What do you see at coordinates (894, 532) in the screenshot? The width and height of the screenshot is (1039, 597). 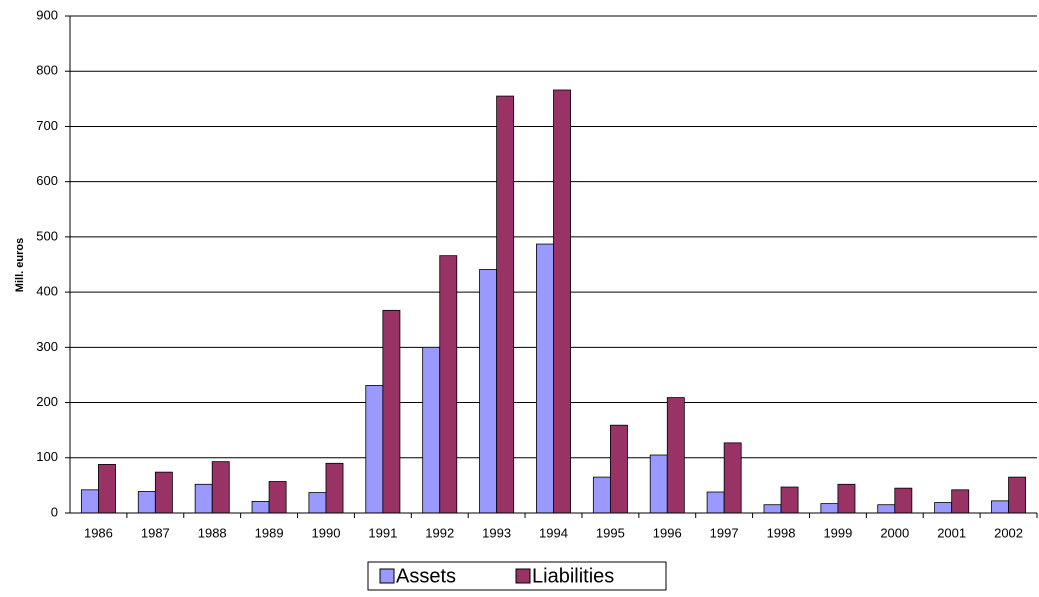 I see `x-tick-label: 2000` at bounding box center [894, 532].